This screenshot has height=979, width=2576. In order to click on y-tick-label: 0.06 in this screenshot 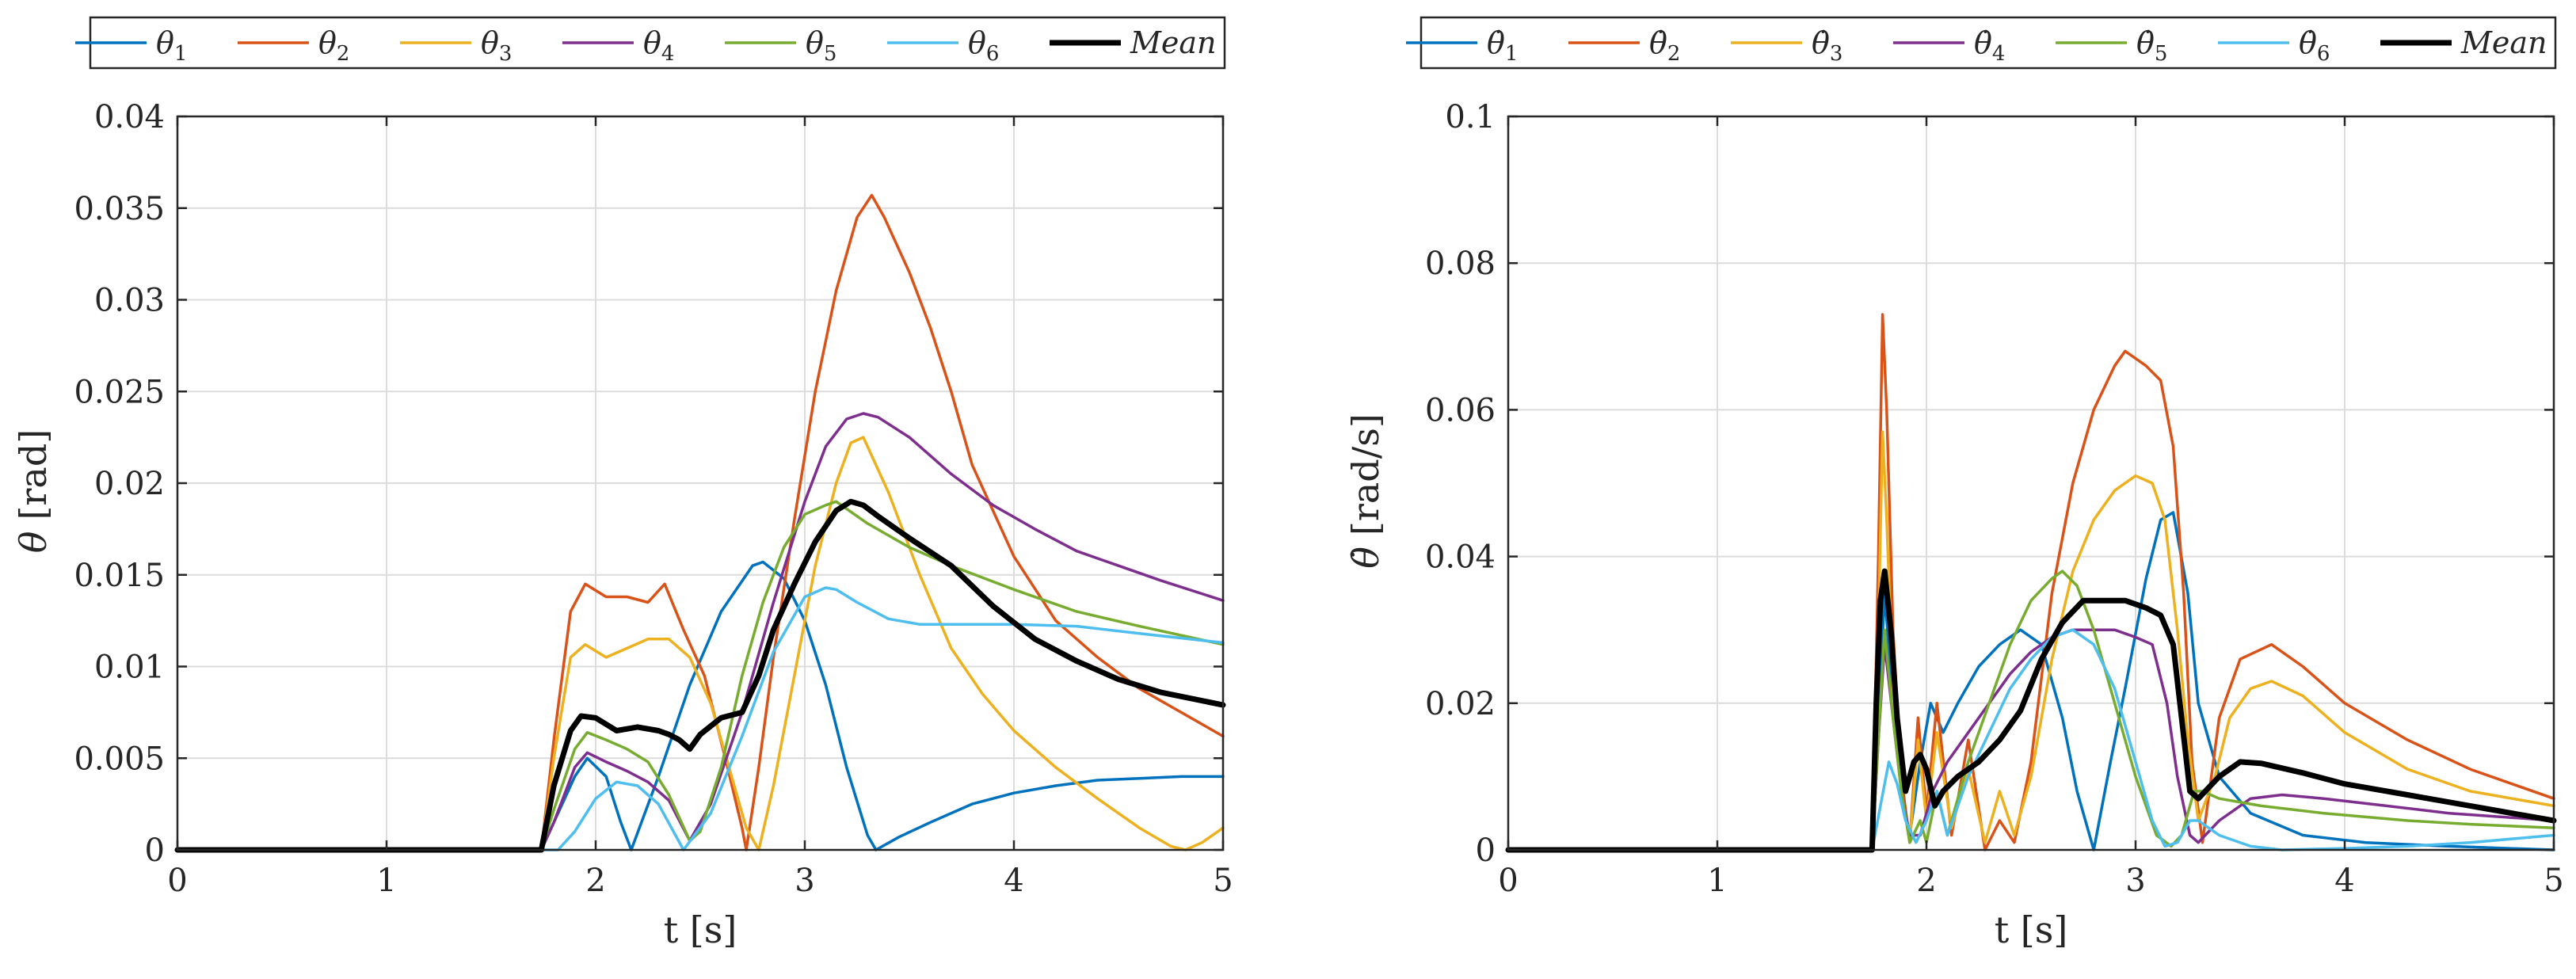, I will do `click(1460, 411)`.